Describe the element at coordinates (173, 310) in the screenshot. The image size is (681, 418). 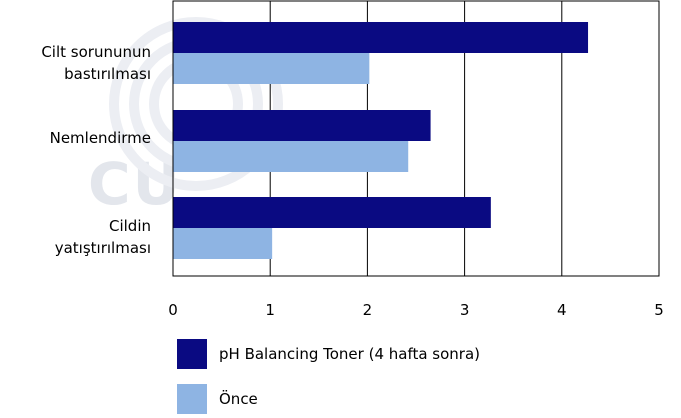
I see `x-tick-label: 0` at that location.